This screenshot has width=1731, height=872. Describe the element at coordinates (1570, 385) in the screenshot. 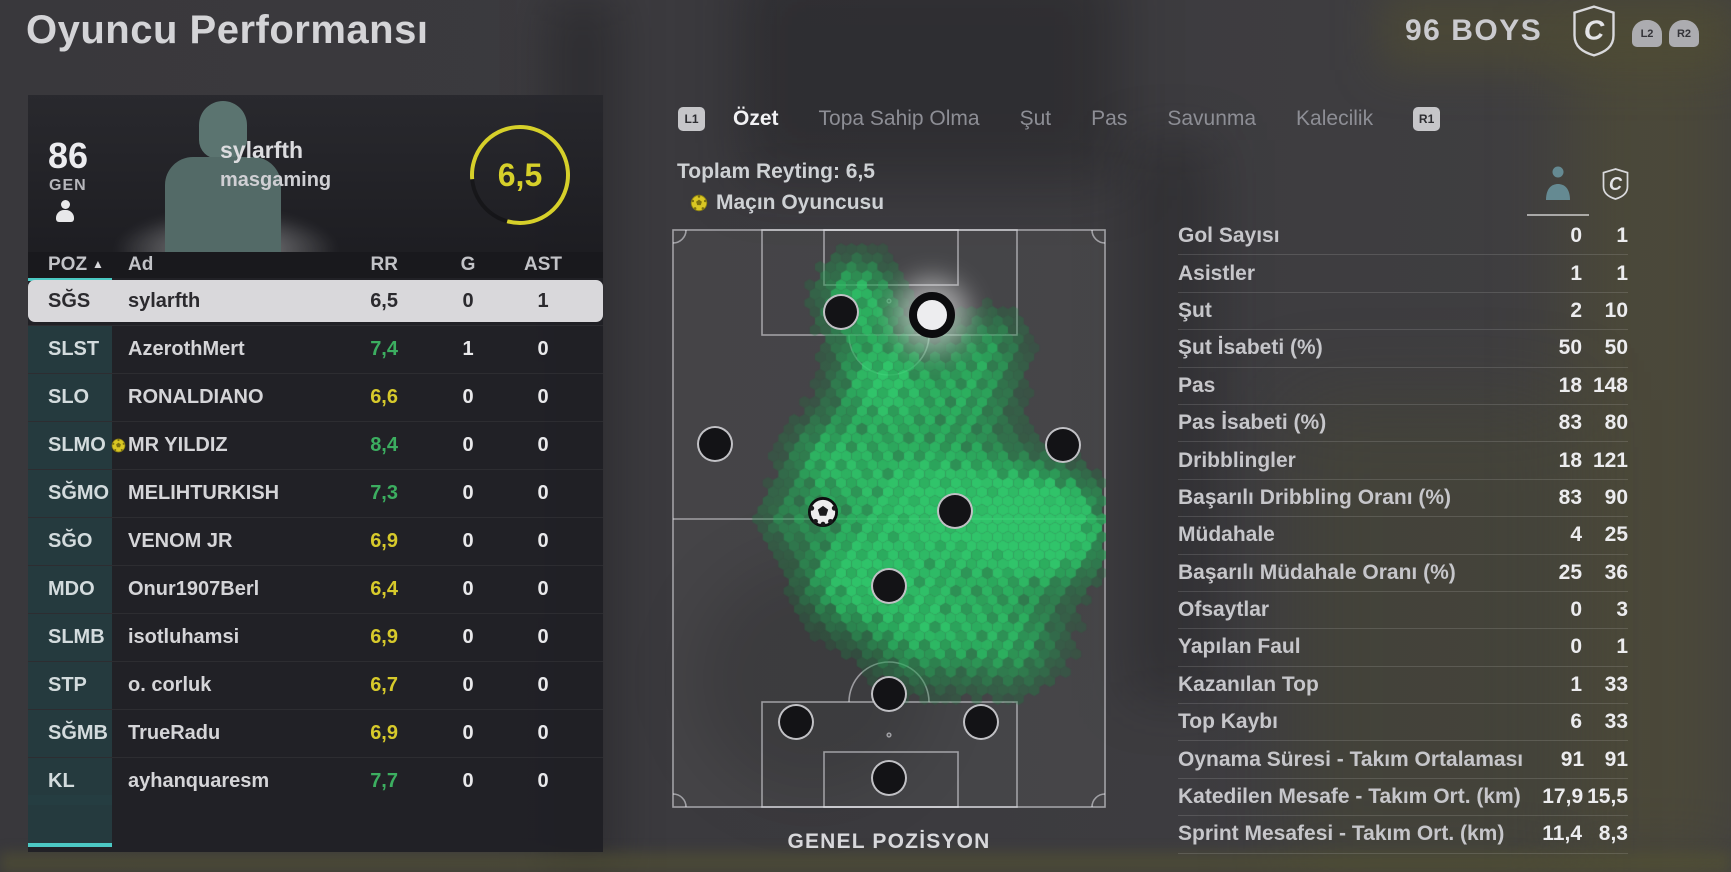

I see `stat-player-value: 18` at that location.